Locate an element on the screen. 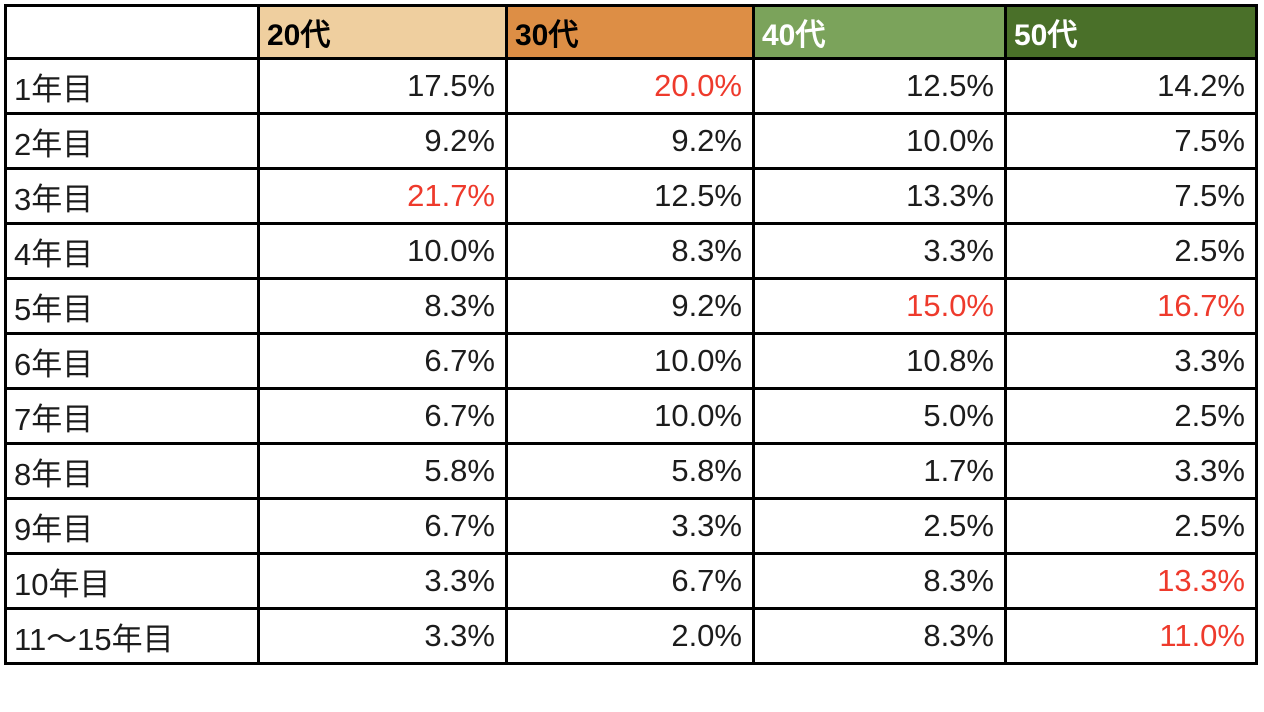 The width and height of the screenshot is (1264, 712). value-cell: 16.7% is located at coordinates (1131, 306).